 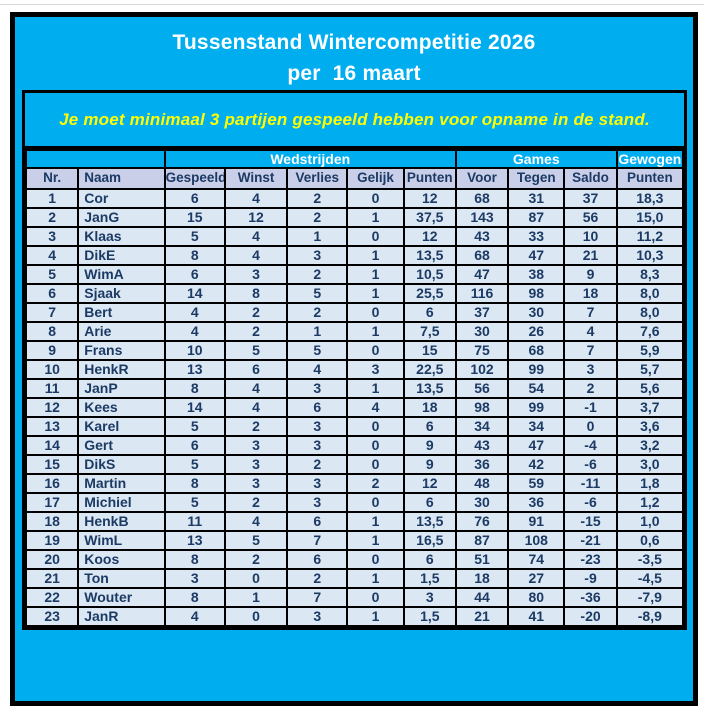 I want to click on table-row: 23 JanR 4 0 3 1 1,5 21 41 -20 -8,9, so click(x=354, y=616).